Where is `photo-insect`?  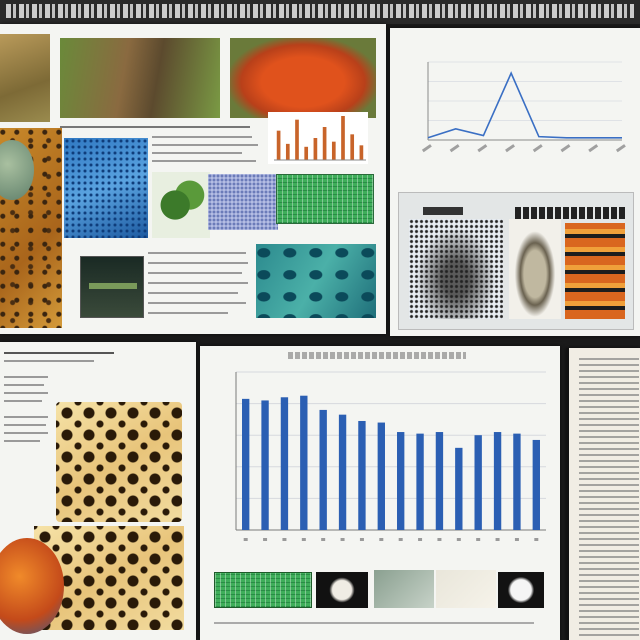
photo-insect is located at coordinates (535, 269).